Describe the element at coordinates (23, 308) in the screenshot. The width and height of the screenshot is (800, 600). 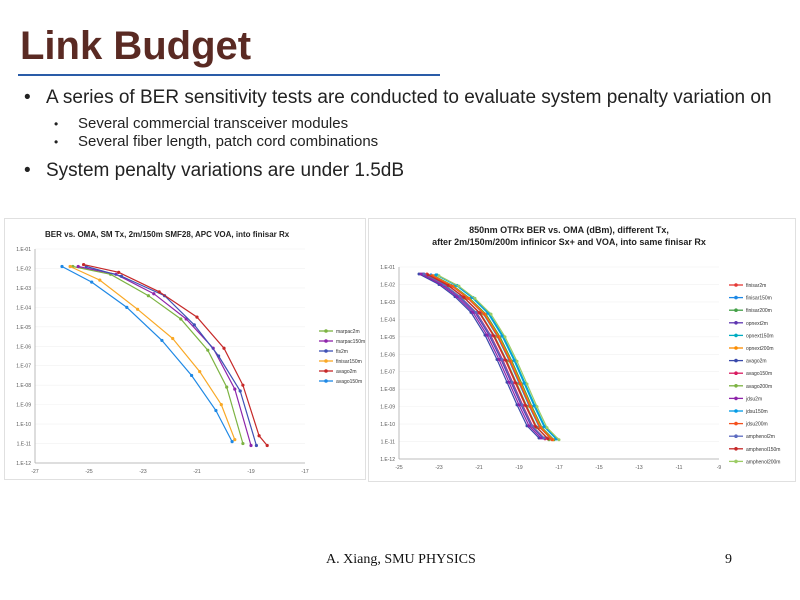
I see `y-tick-label: 1.E-04` at that location.